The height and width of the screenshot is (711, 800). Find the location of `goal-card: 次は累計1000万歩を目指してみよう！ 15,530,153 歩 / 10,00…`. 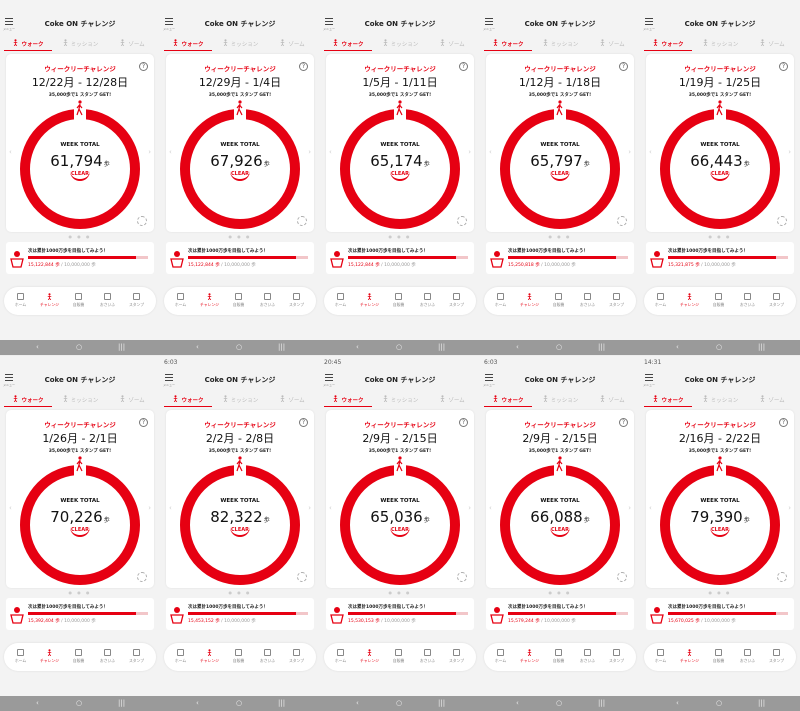

goal-card: 次は累計1000万歩を目指してみよう！ 15,530,153 歩 / 10,00… is located at coordinates (400, 614).